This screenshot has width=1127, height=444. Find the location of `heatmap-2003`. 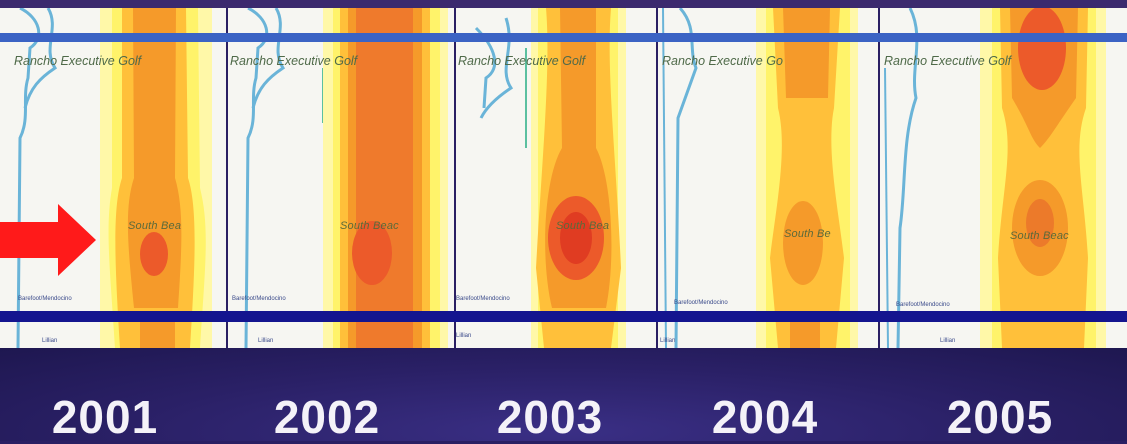

heatmap-2003 is located at coordinates (550, 178).